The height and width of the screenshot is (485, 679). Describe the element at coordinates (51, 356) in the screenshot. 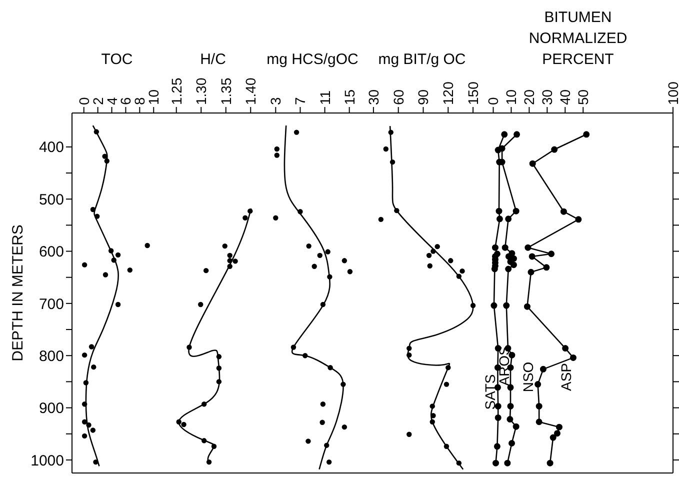

I see `y-tick-label: 800` at that location.